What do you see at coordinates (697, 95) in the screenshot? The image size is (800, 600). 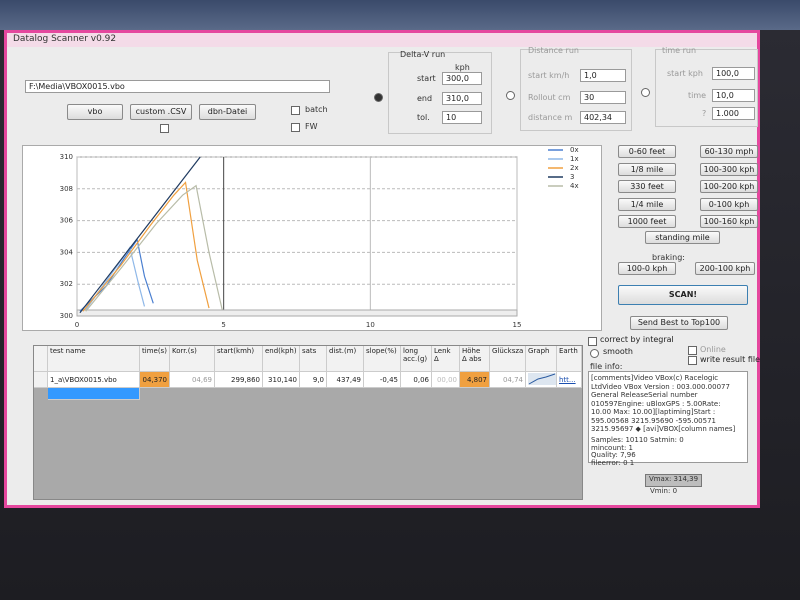 I see `field-label: time` at bounding box center [697, 95].